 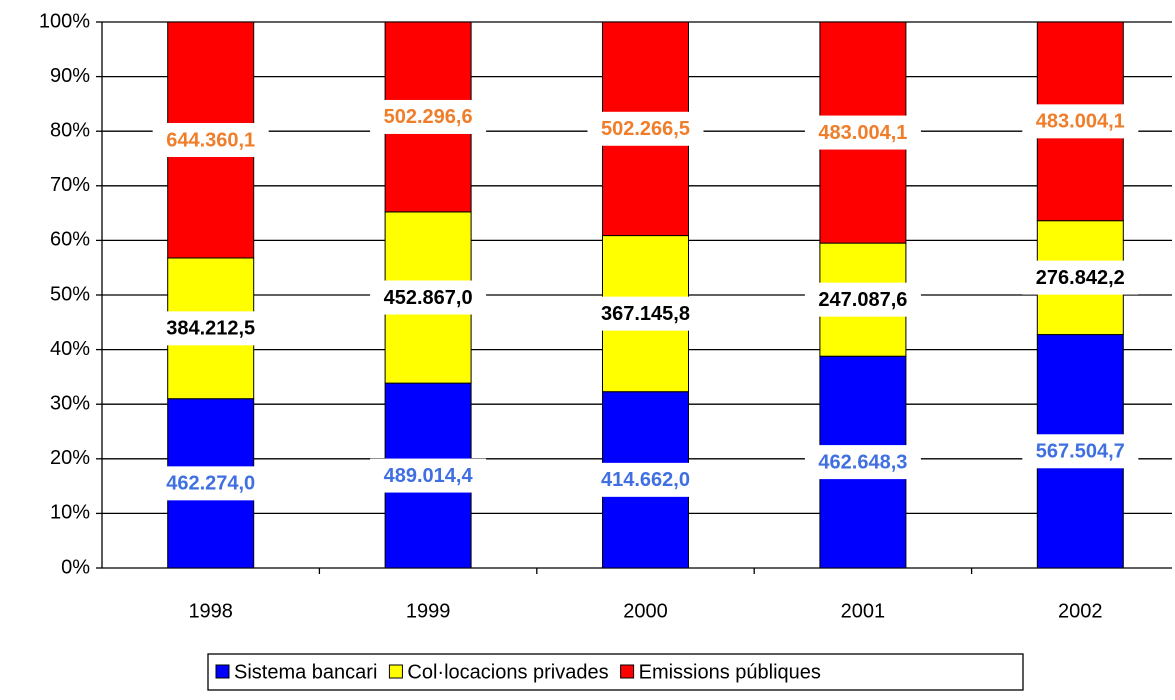 What do you see at coordinates (305, 672) in the screenshot?
I see `legend-label: Sistema bancari` at bounding box center [305, 672].